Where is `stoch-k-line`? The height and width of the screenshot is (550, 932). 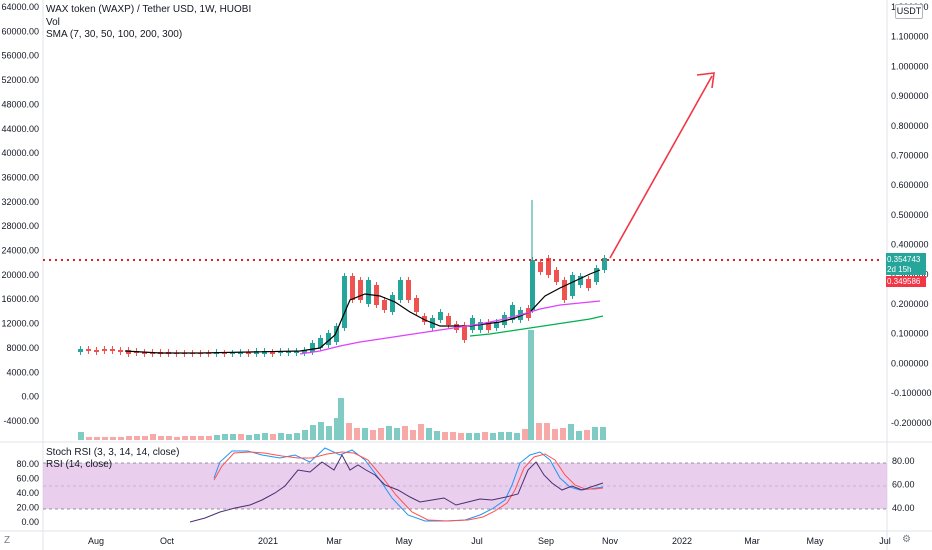 stoch-k-line is located at coordinates (408, 484).